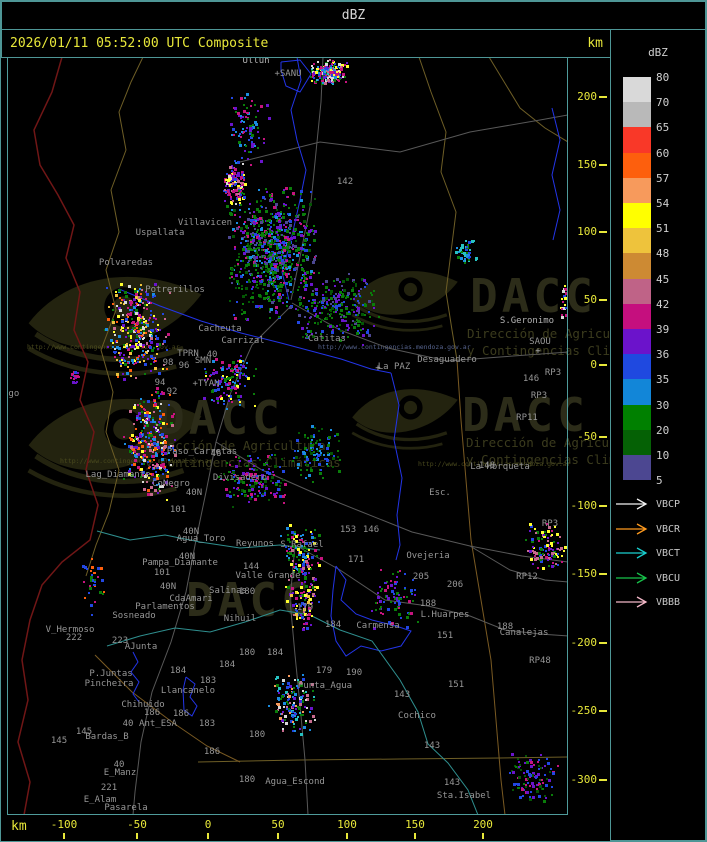  I want to click on info-bar-unit-label: km, so click(595, 43).